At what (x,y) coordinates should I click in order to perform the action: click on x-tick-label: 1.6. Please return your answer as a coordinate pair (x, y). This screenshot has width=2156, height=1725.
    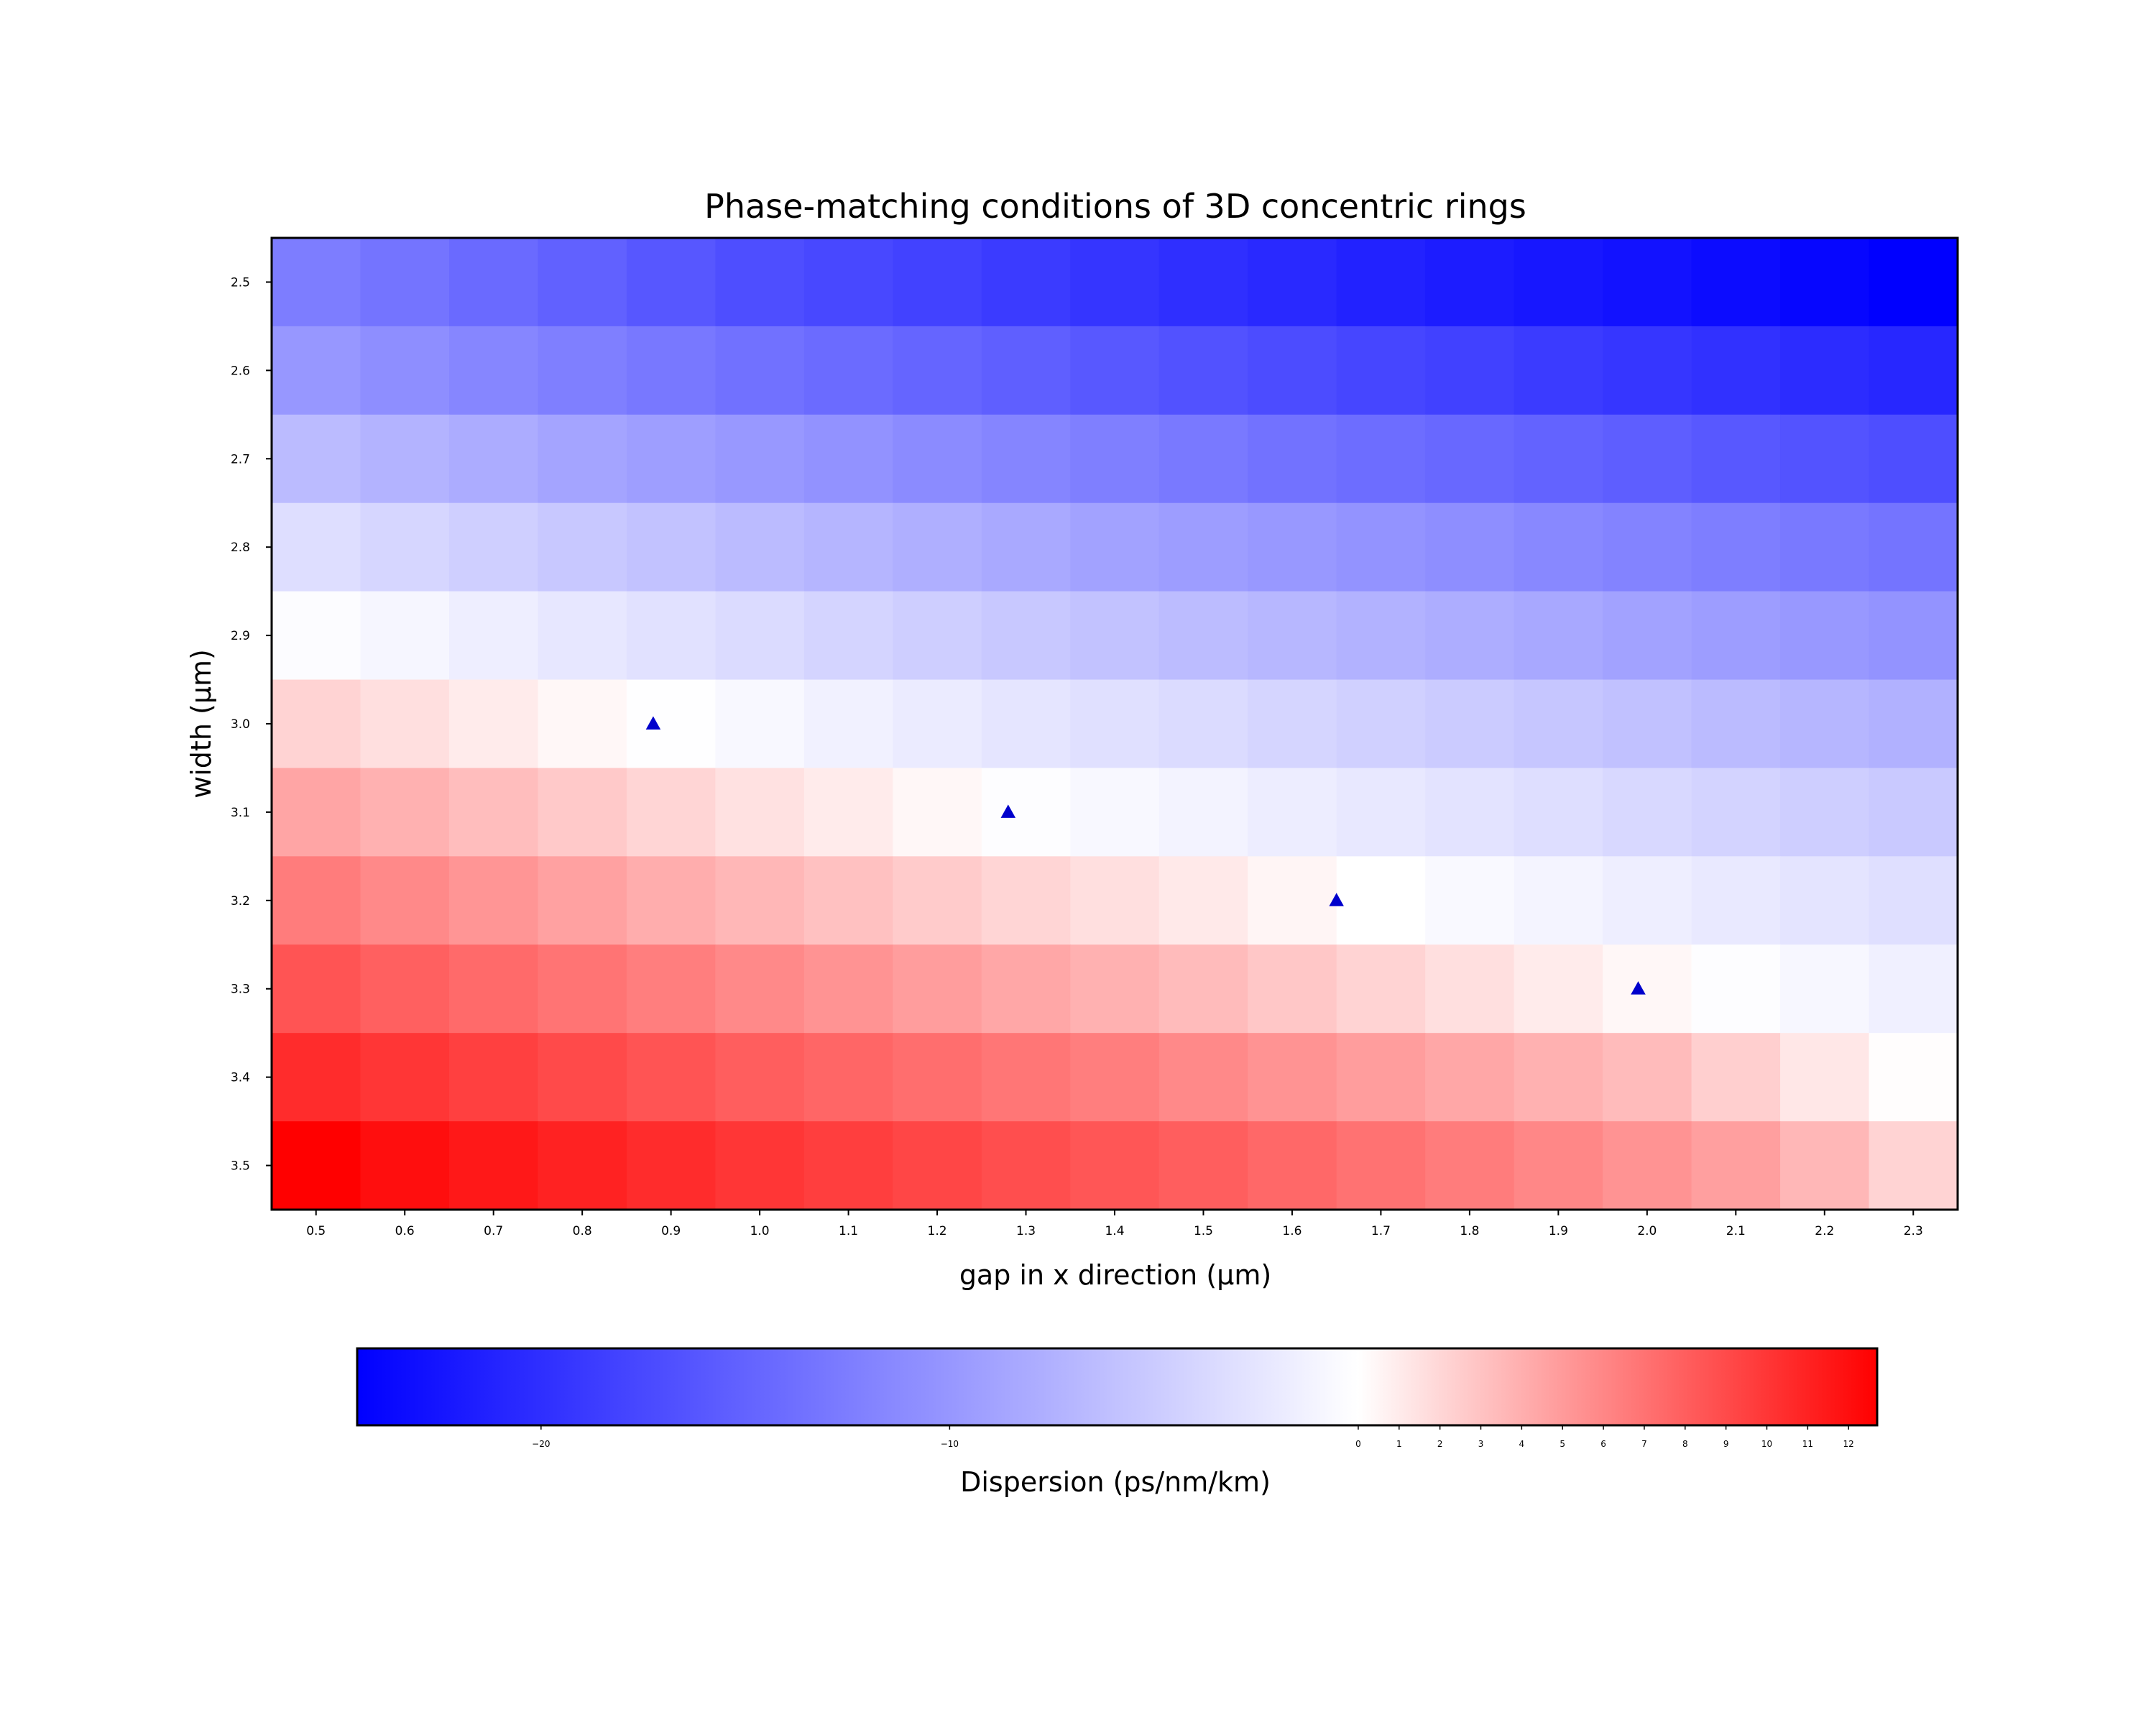
    Looking at the image, I should click on (1292, 1231).